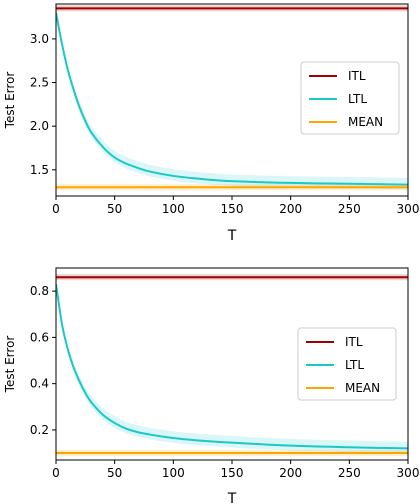  I want to click on y-tick-label: 0.4, so click(39, 384).